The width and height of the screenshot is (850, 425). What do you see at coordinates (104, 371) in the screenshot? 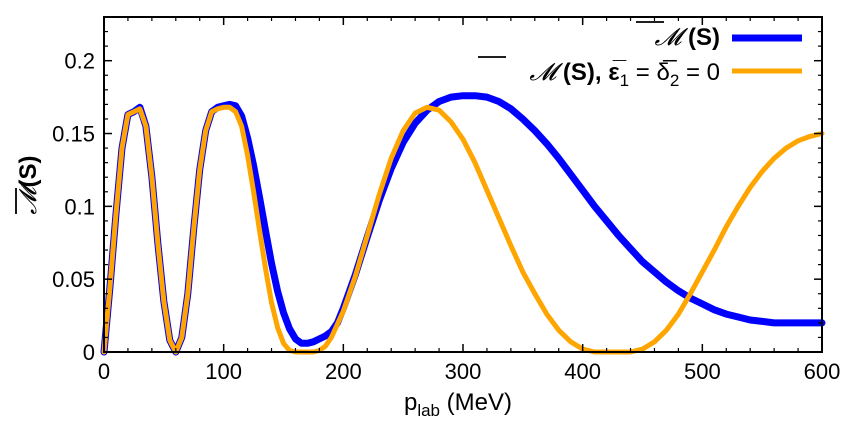
I see `x-tick-label: 0` at bounding box center [104, 371].